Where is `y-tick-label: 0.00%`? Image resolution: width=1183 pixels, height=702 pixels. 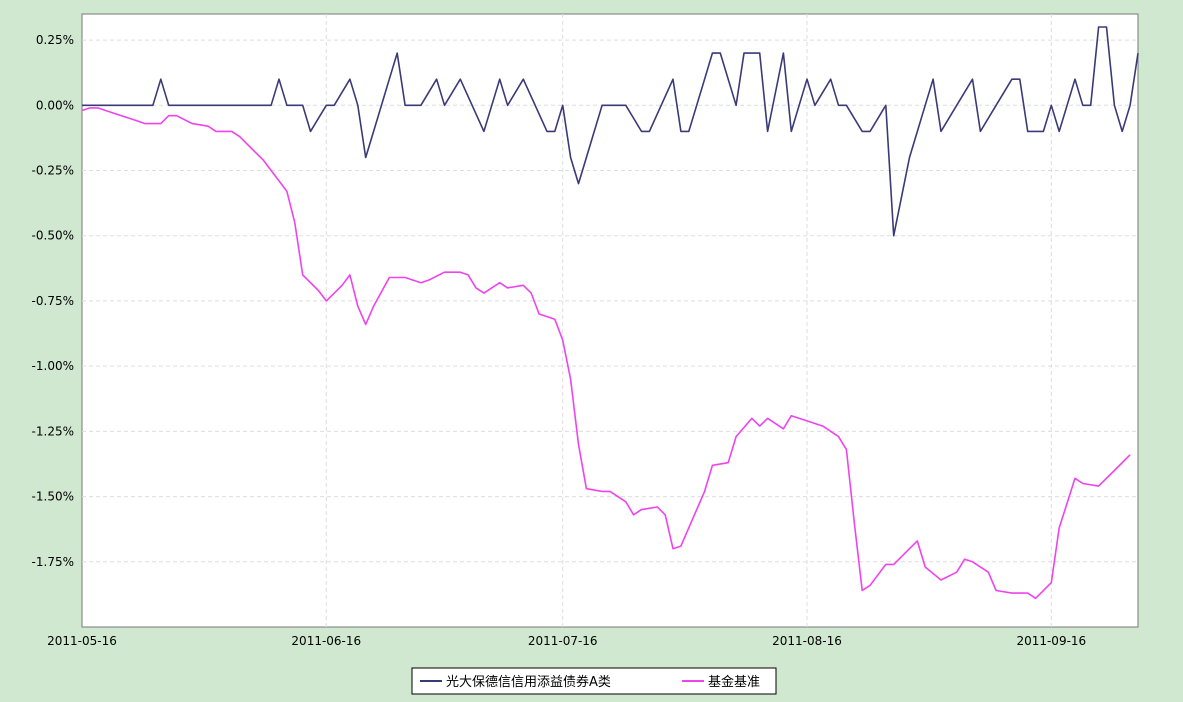
y-tick-label: 0.00% is located at coordinates (55, 105).